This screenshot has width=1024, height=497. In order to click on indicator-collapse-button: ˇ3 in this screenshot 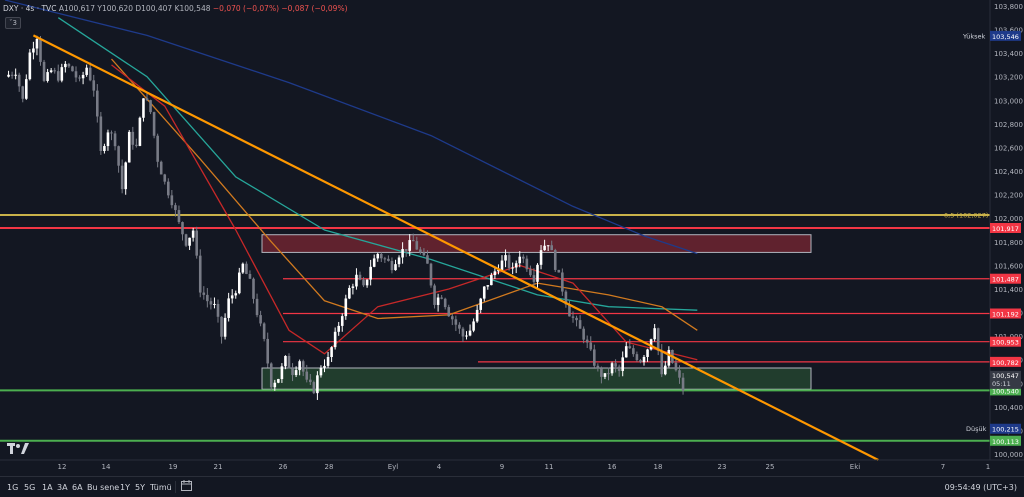, I will do `click(13, 23)`.